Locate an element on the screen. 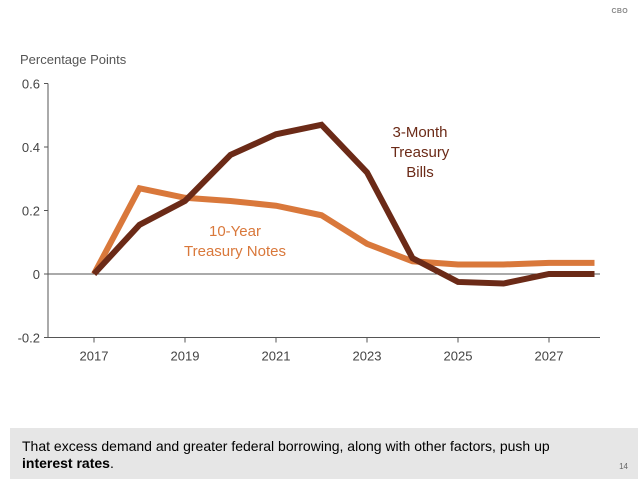 The height and width of the screenshot is (479, 638). y-tick-label: 0.4 is located at coordinates (31, 147).